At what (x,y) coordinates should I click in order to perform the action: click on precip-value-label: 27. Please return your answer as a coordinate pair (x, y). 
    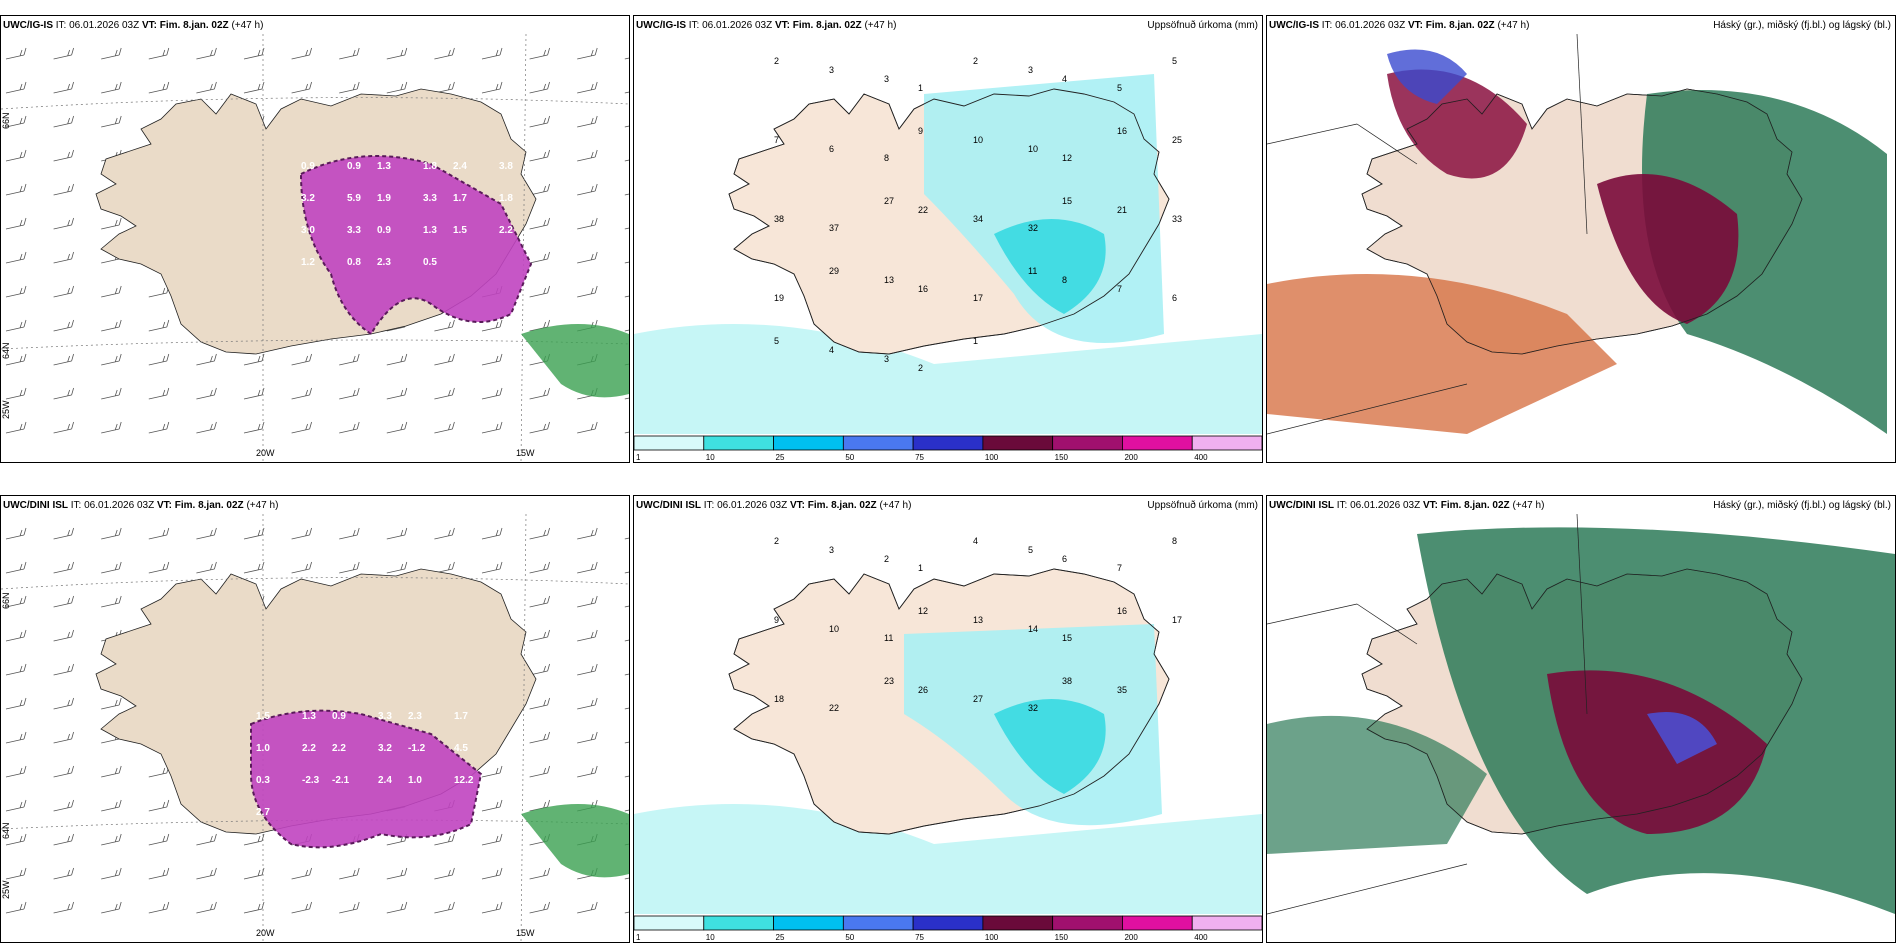
    Looking at the image, I should click on (889, 201).